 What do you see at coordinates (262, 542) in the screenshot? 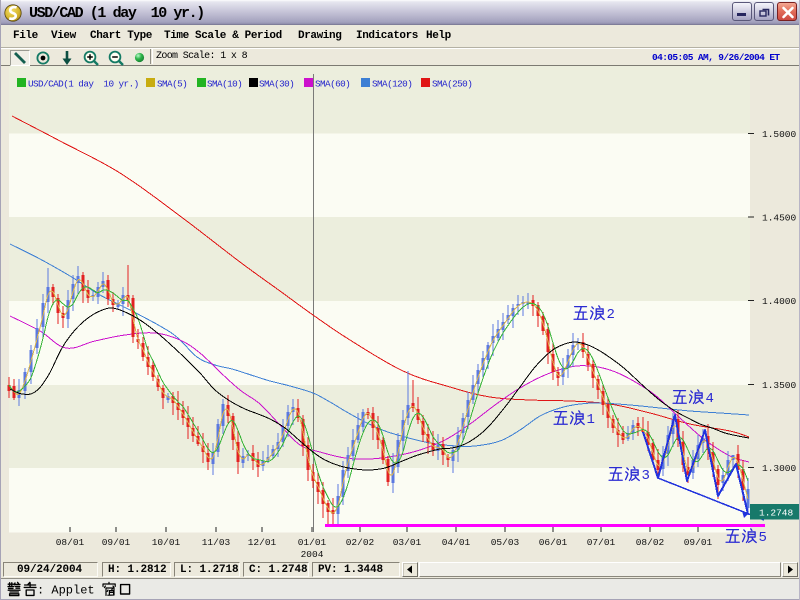
I see `svg-text: 12/01` at bounding box center [262, 542].